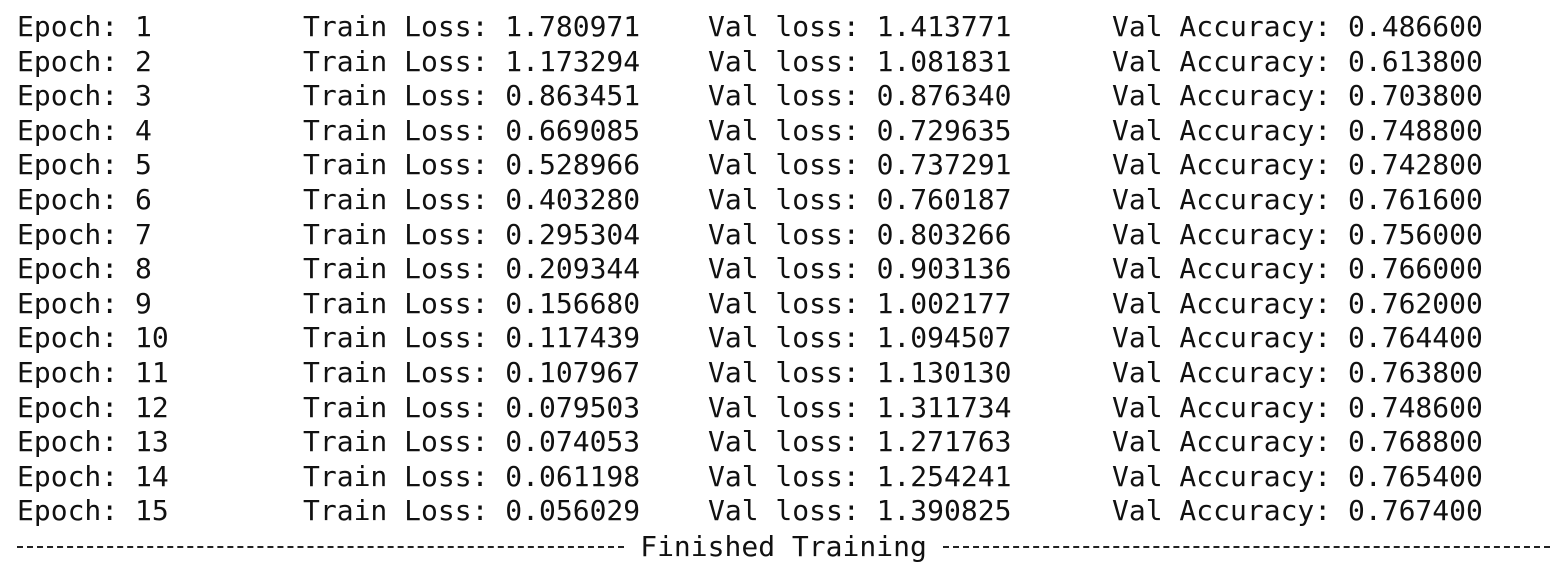 This screenshot has width=1568, height=570. What do you see at coordinates (1415, 476) in the screenshot?
I see `field-value: 0.765400` at bounding box center [1415, 476].